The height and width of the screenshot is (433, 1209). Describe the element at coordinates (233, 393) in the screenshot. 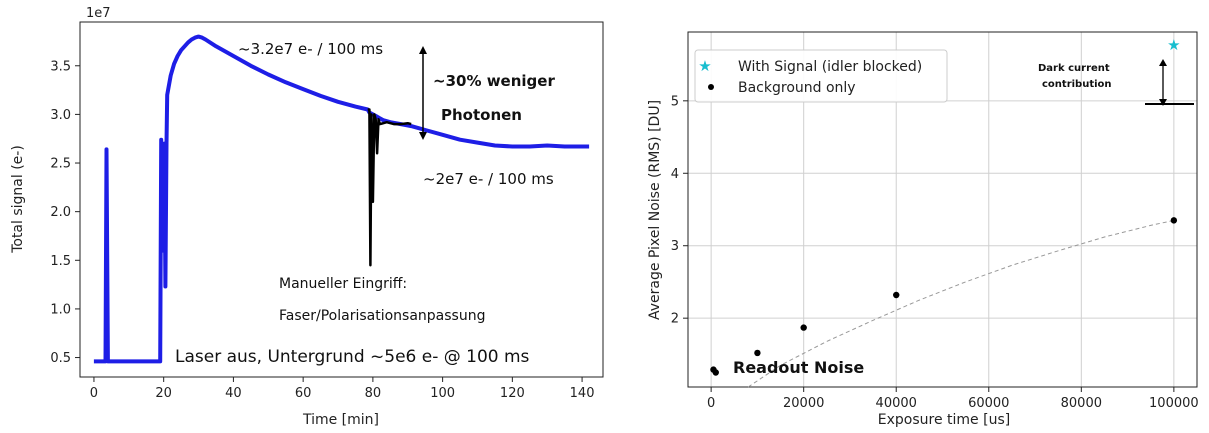

I see `left-x-tick-label: 40` at that location.